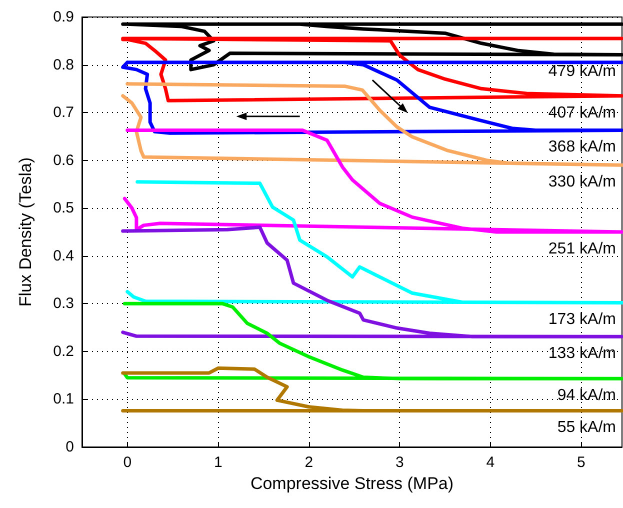  I want to click on y-tick-label: 0.5, so click(63, 208).